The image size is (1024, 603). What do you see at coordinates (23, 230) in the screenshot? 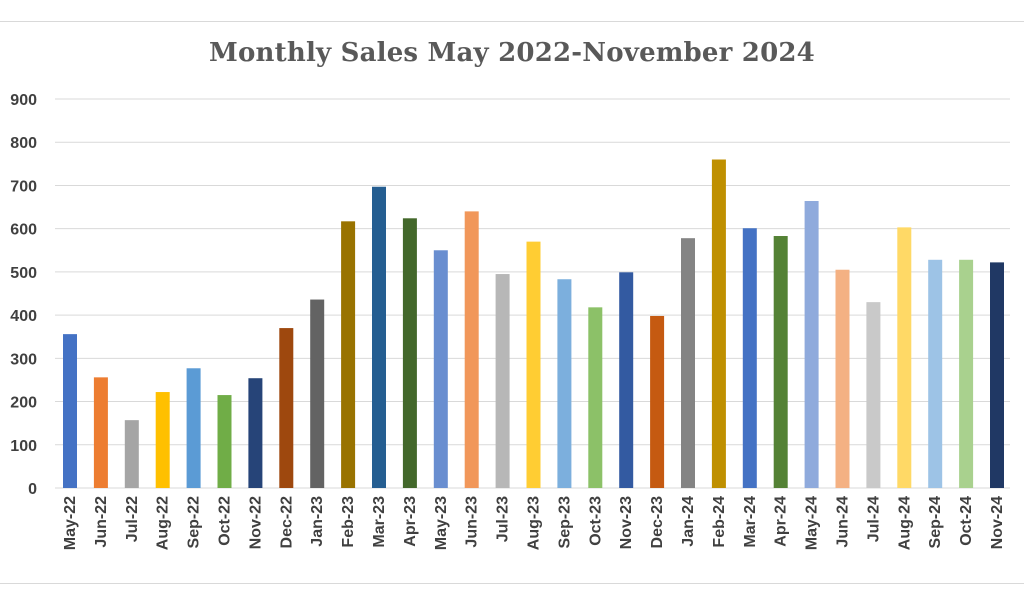
I see `y-tick-label: 600` at bounding box center [23, 230].